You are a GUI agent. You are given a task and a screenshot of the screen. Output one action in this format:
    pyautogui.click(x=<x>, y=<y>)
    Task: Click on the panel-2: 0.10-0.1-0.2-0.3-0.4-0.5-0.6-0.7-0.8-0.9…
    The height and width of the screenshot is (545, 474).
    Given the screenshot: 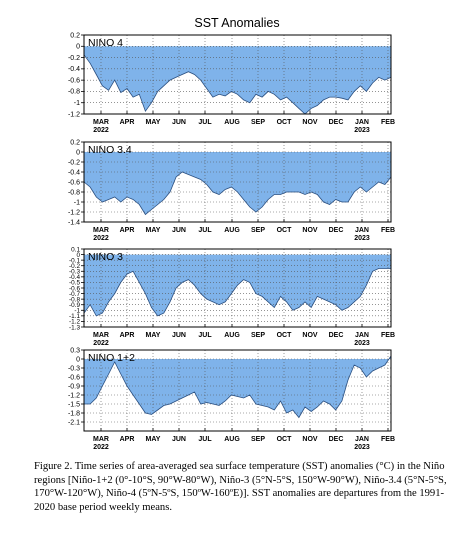 What is the action you would take?
    pyautogui.click(x=232, y=296)
    